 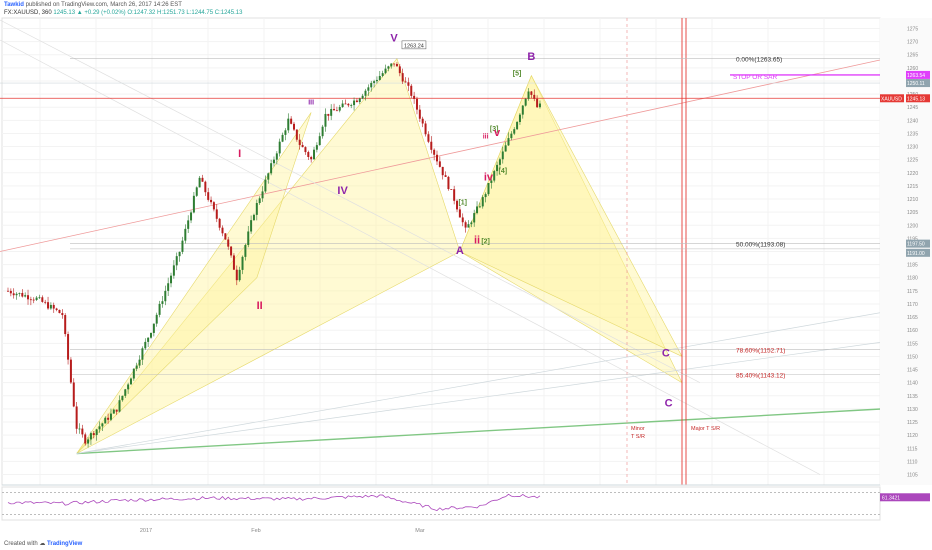 I want to click on symbol-label: FX:XAUUSD, 360, so click(x=28, y=13).